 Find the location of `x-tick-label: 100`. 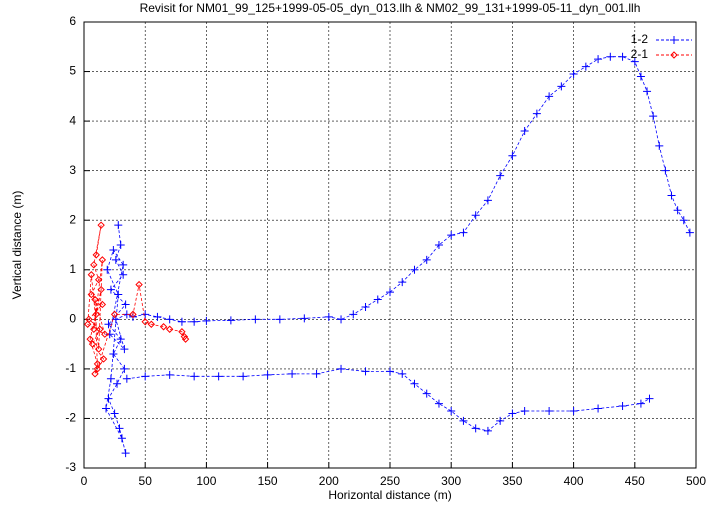

x-tick-label: 100 is located at coordinates (206, 481).